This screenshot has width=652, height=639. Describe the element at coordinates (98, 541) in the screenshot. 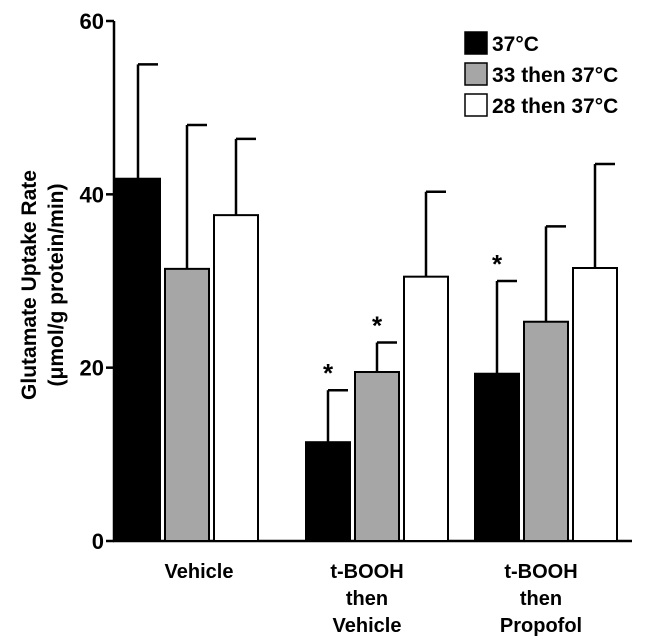

I see `y-tick-label: 0` at that location.